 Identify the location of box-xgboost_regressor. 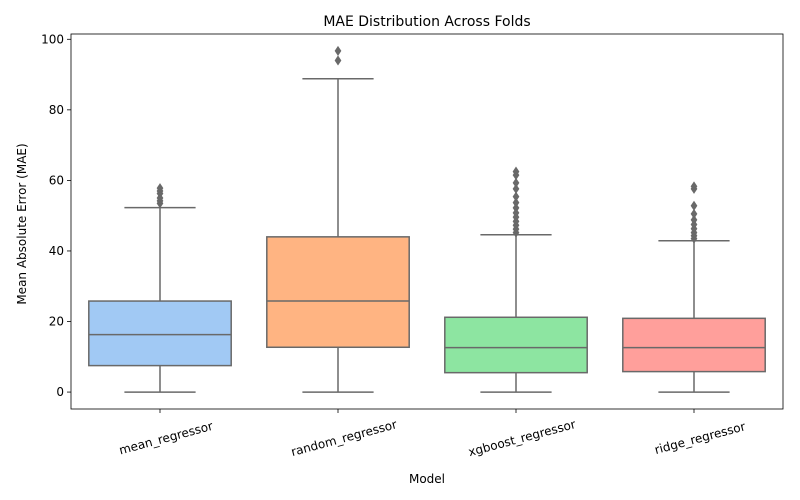
(516, 279).